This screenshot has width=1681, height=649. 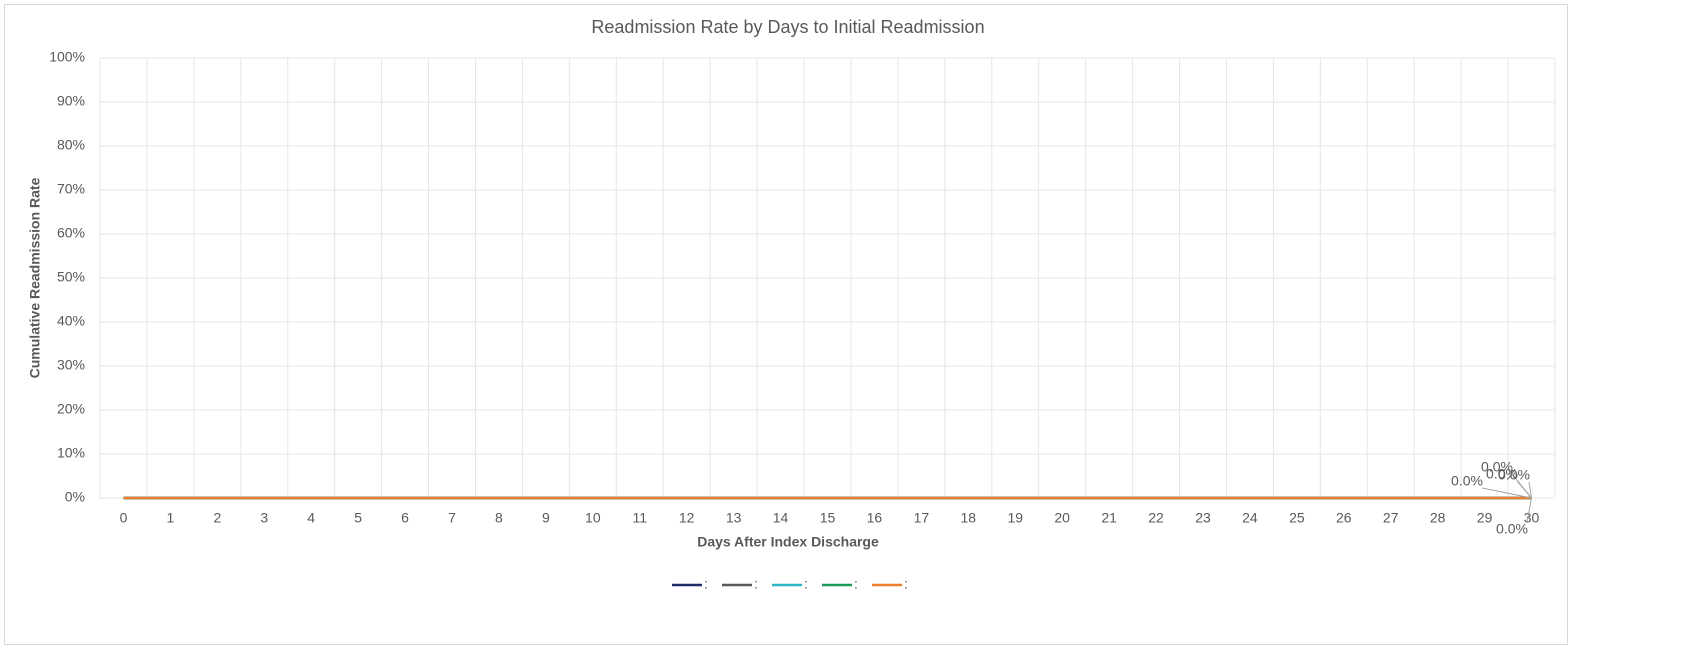 I want to click on y-tick-label: 90%, so click(x=71, y=101).